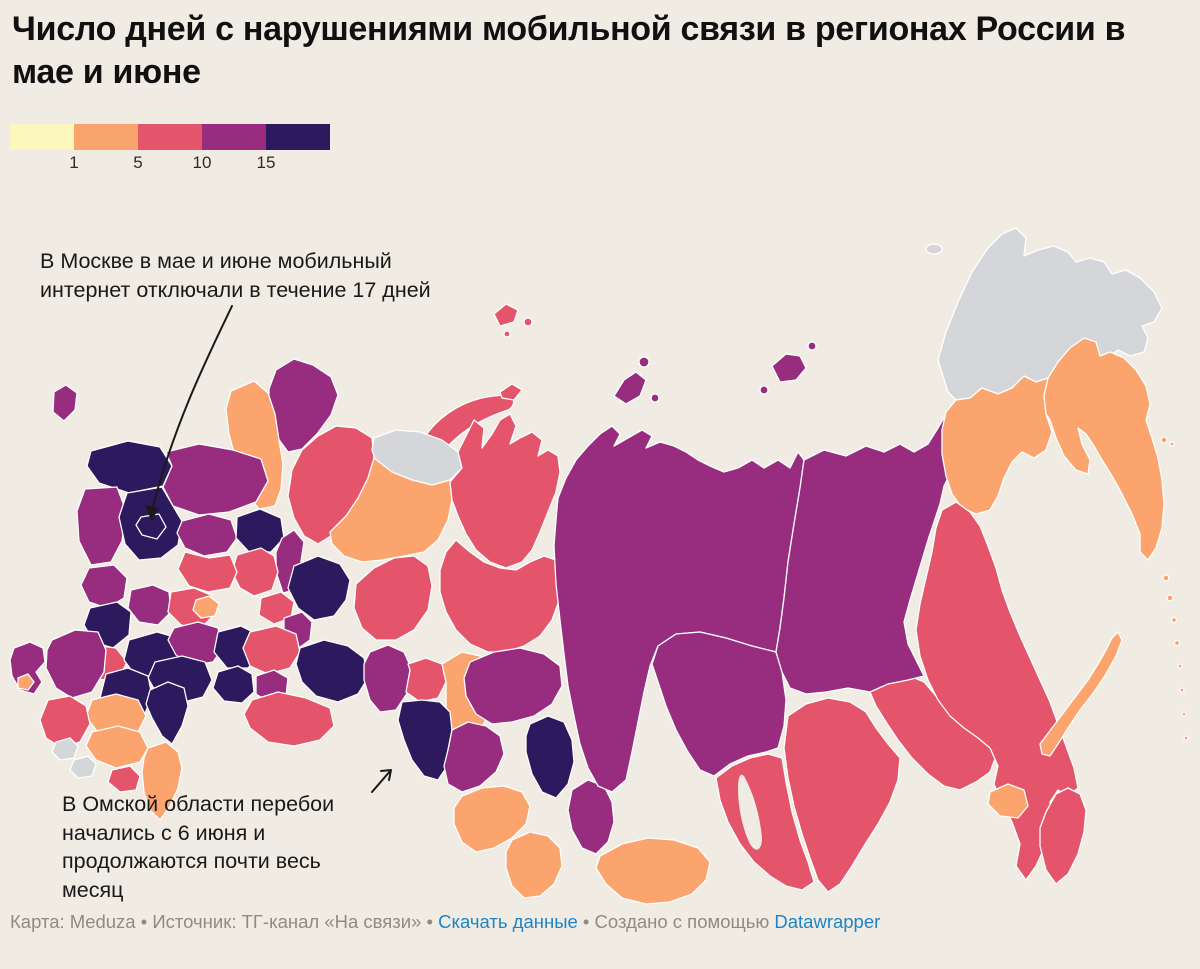 The image size is (1200, 969). What do you see at coordinates (827, 921) in the screenshot?
I see `datawrapper-link: Datawrapper` at bounding box center [827, 921].